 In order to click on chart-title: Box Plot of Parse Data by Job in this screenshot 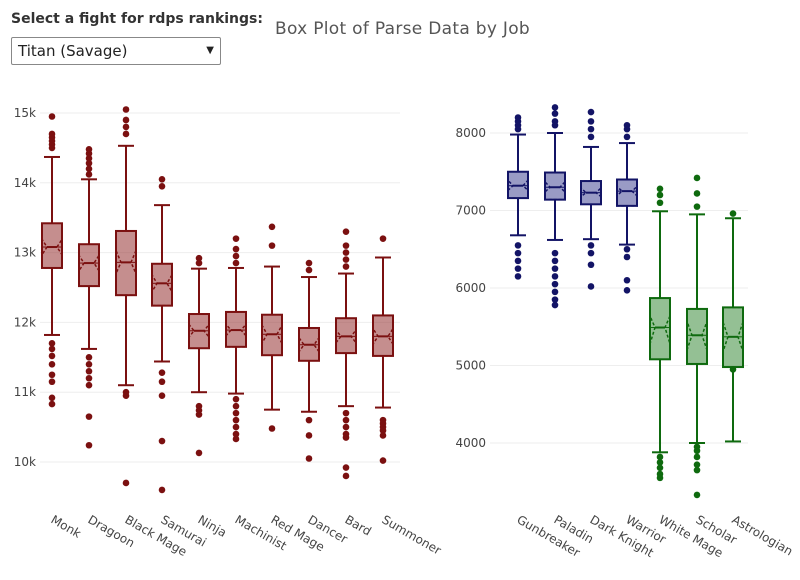, I will do `click(403, 29)`.